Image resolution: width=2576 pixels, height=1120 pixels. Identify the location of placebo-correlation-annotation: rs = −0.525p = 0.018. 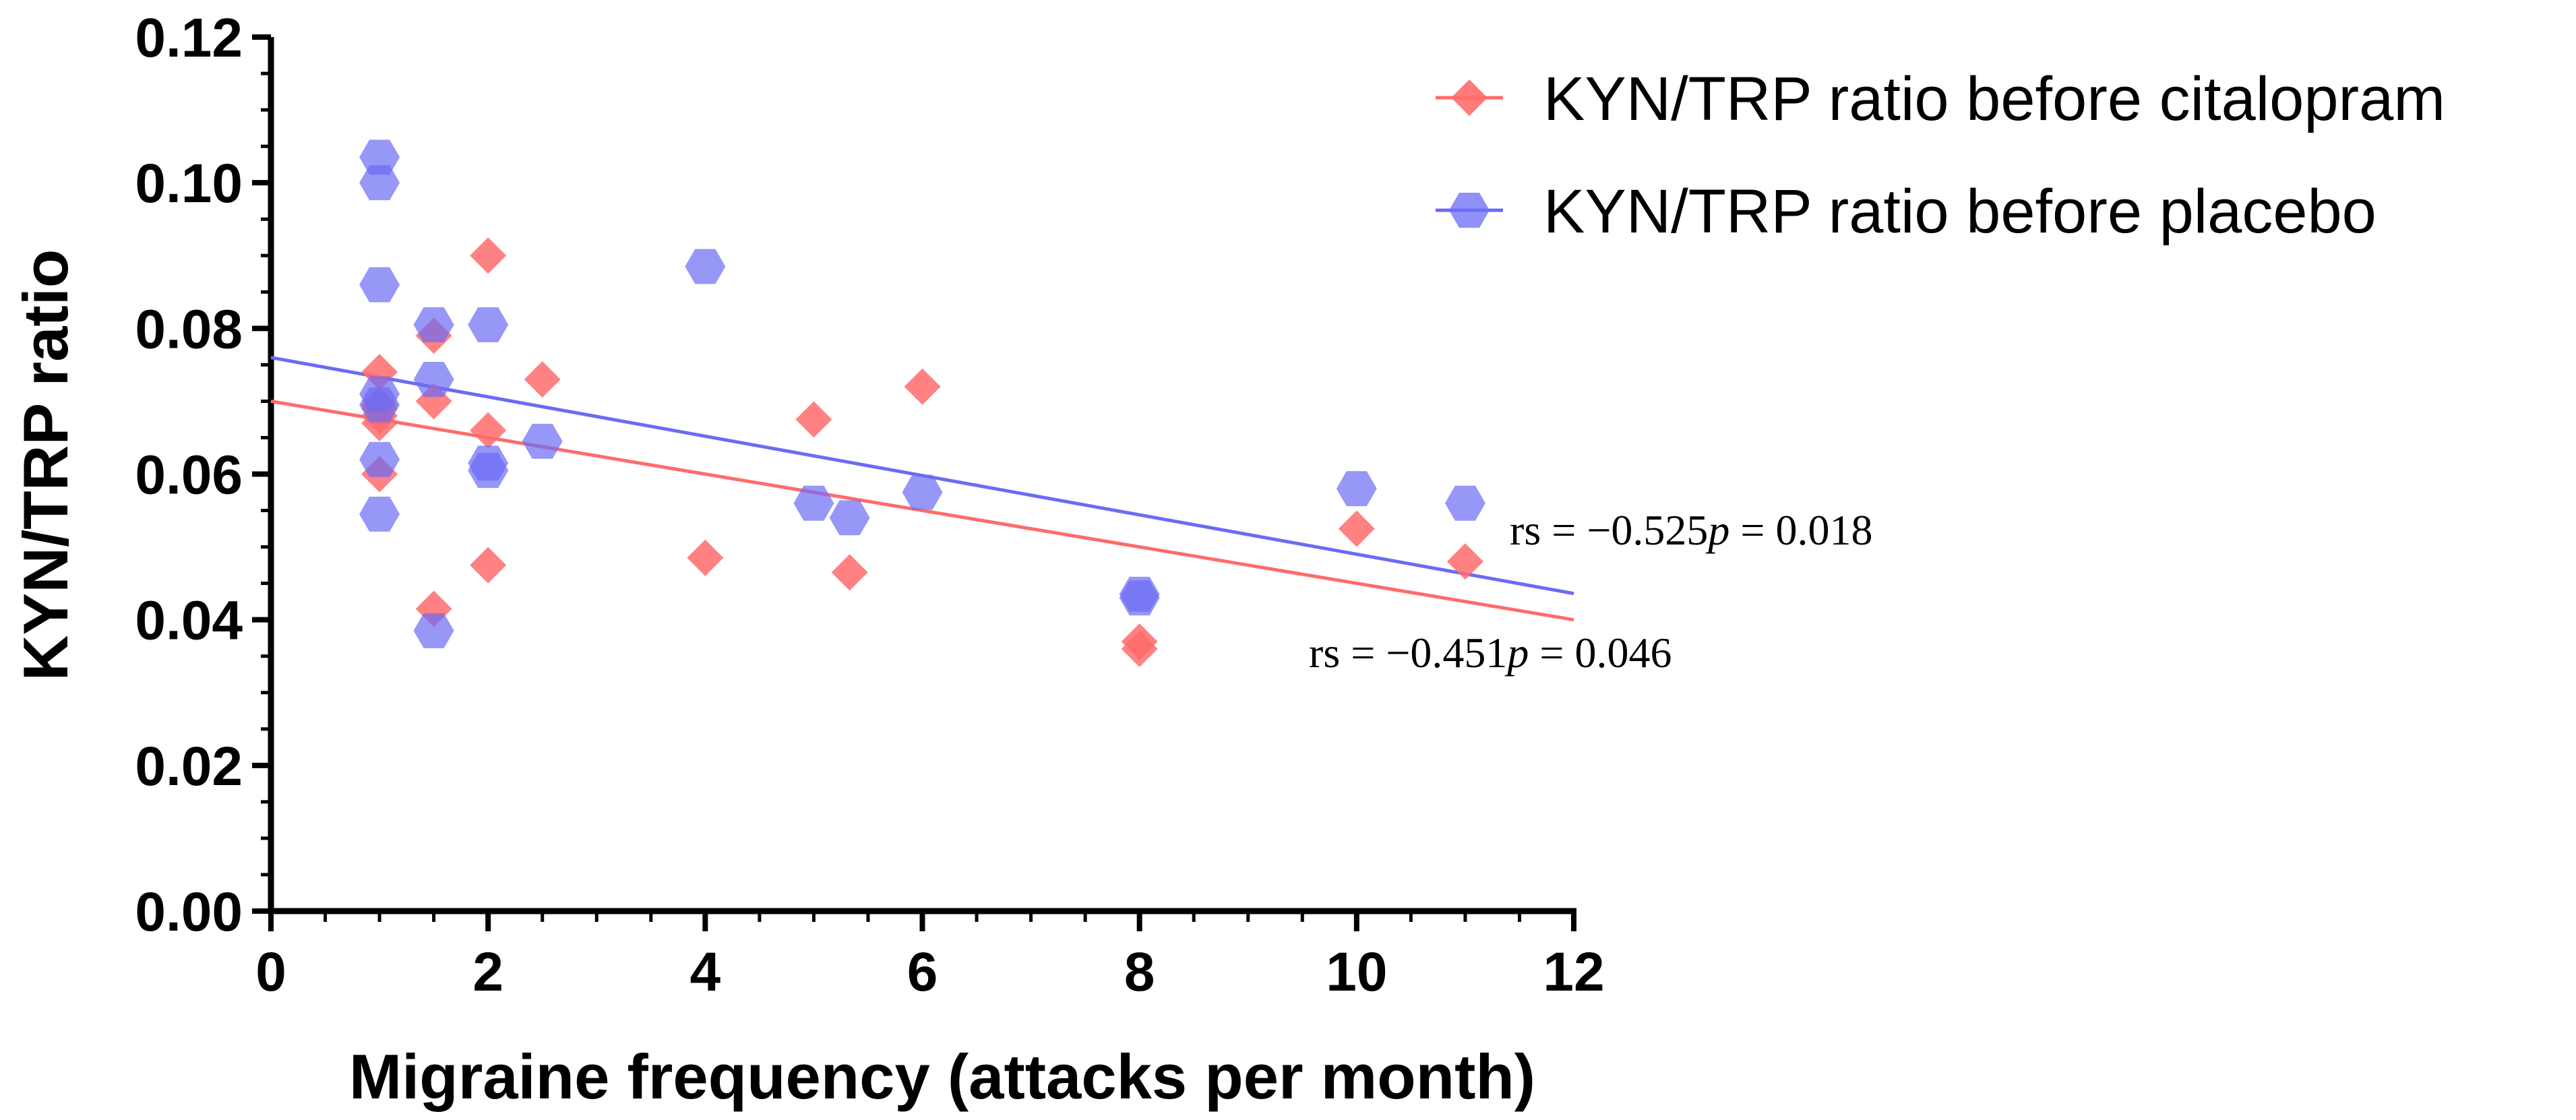
(1692, 530).